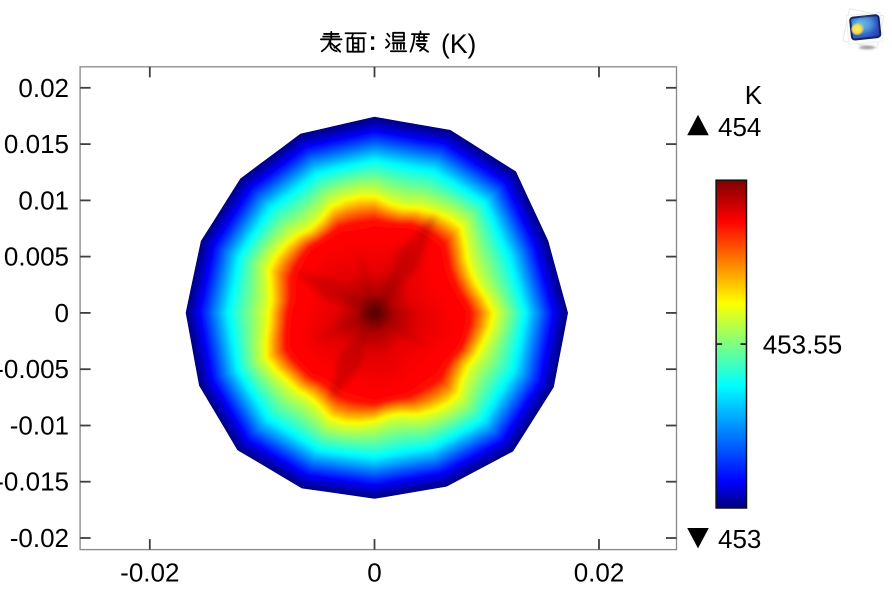  I want to click on svg-text: 0.015, so click(36, 144).